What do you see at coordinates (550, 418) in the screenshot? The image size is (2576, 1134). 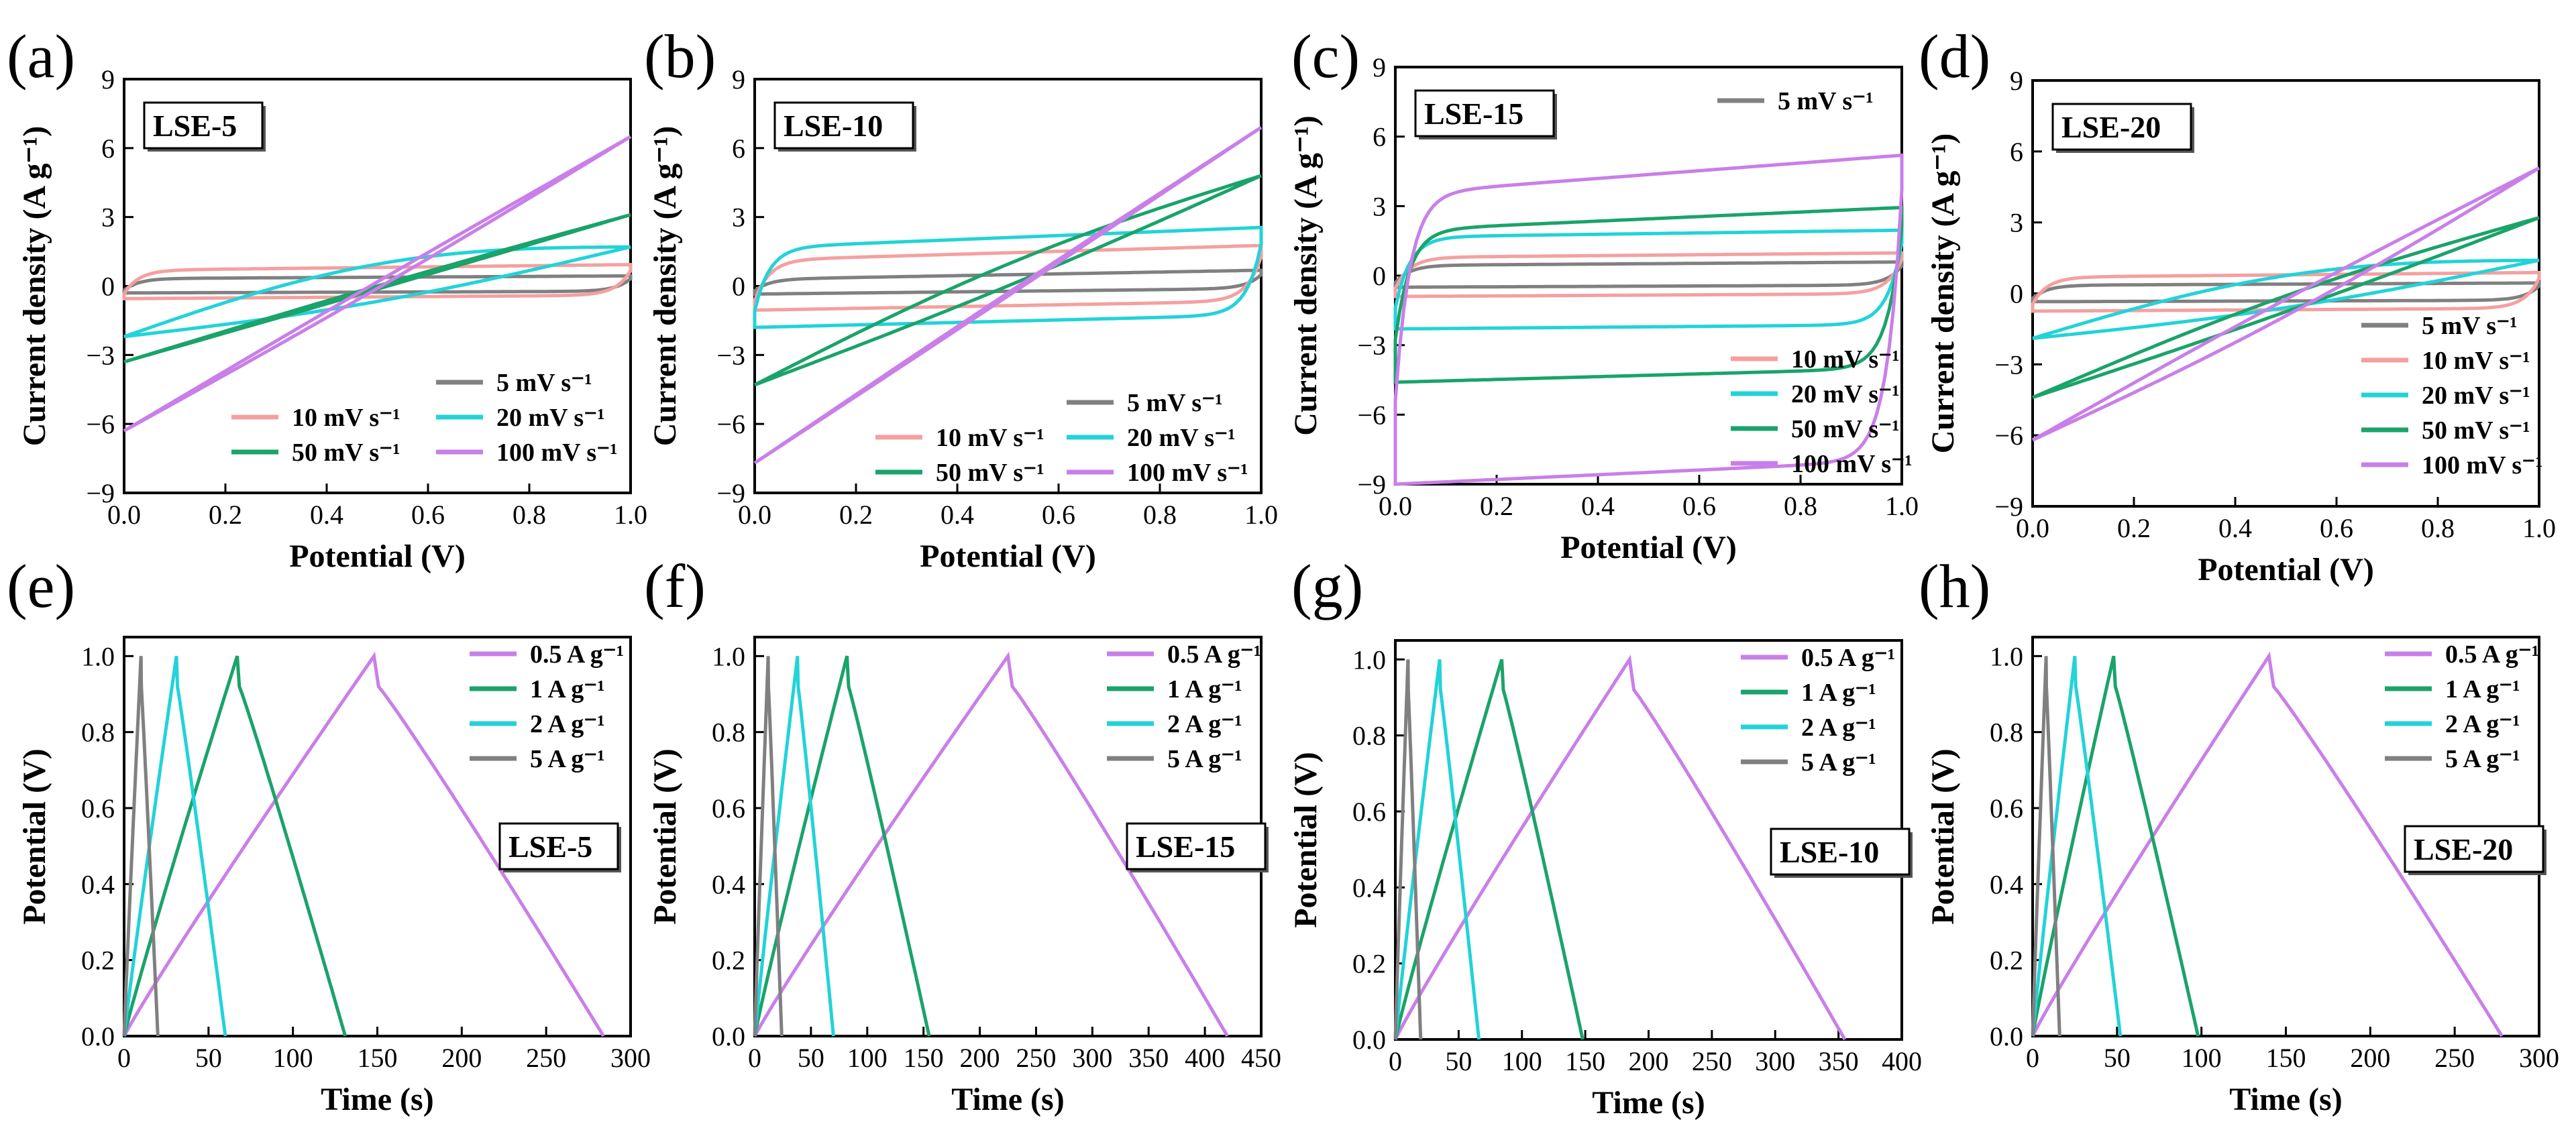 I see `legend-label: 20 mV s⁻¹` at bounding box center [550, 418].